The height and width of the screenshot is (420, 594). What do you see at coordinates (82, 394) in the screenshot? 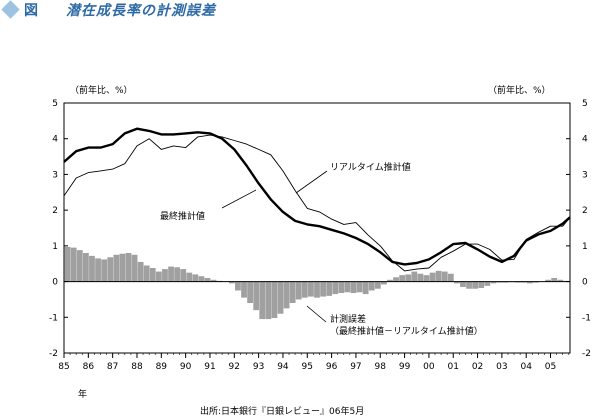
I see `x-unit-label: 年` at bounding box center [82, 394].